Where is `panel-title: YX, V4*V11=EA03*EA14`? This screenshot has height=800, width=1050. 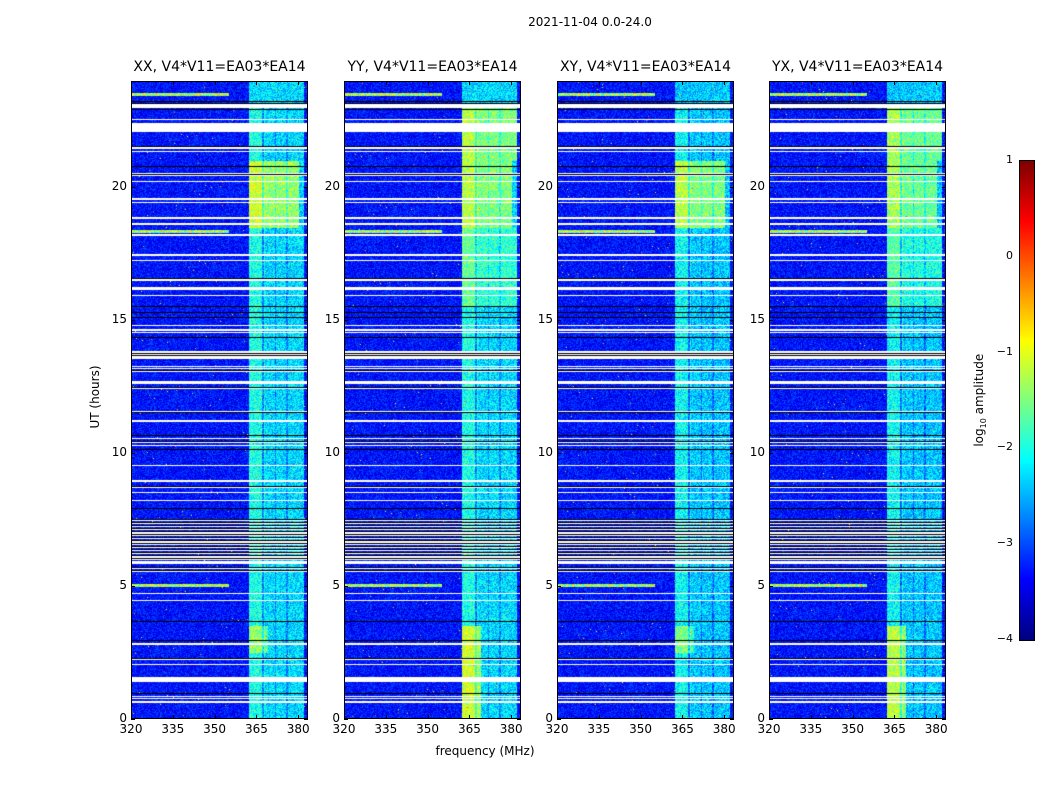
panel-title: YX, V4*V11=EA03*EA14 is located at coordinates (857, 67).